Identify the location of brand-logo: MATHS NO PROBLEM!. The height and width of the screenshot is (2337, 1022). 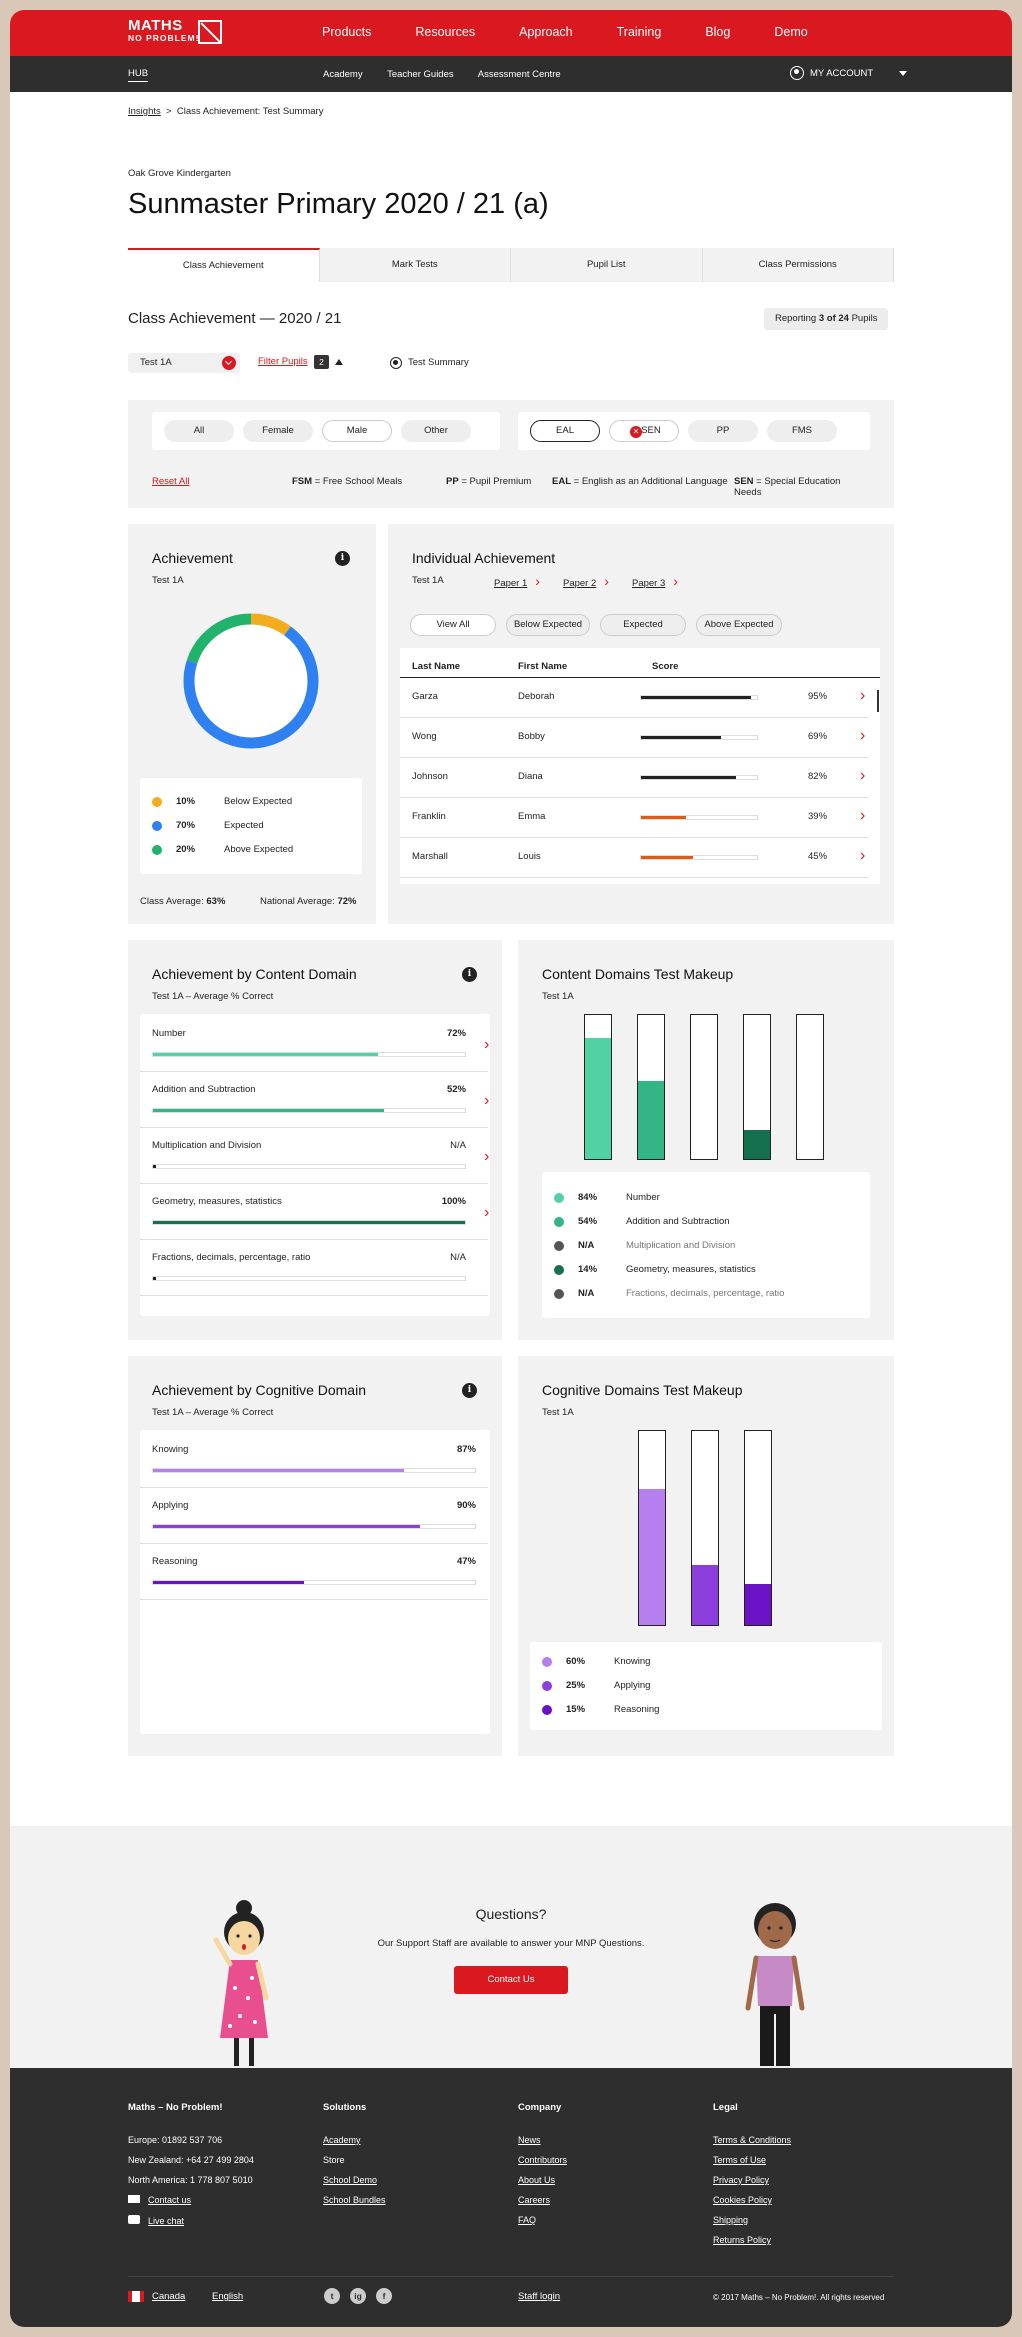
(175, 31).